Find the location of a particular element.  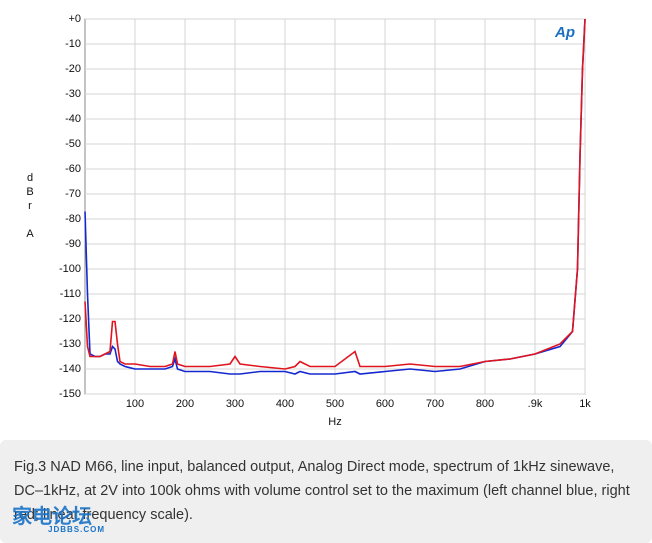

x-tick-label: 400 is located at coordinates (285, 404).